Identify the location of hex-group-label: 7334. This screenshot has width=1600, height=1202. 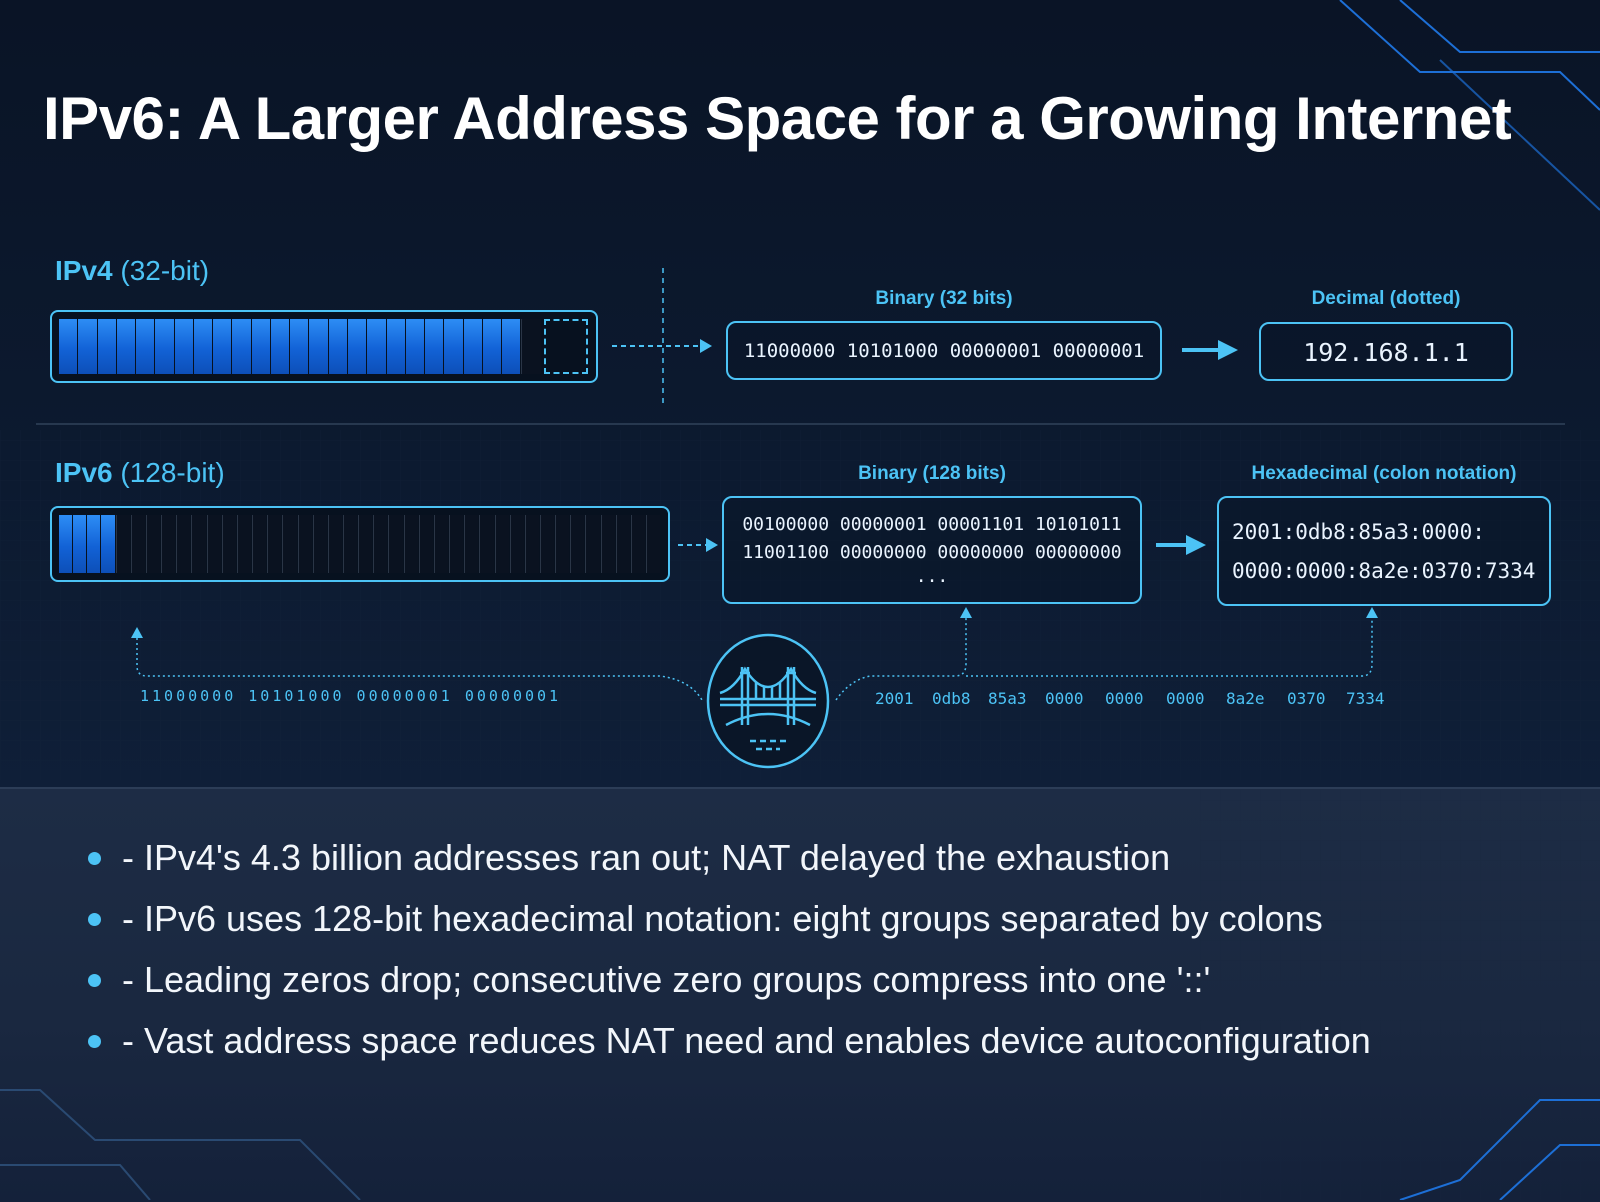
(1365, 698).